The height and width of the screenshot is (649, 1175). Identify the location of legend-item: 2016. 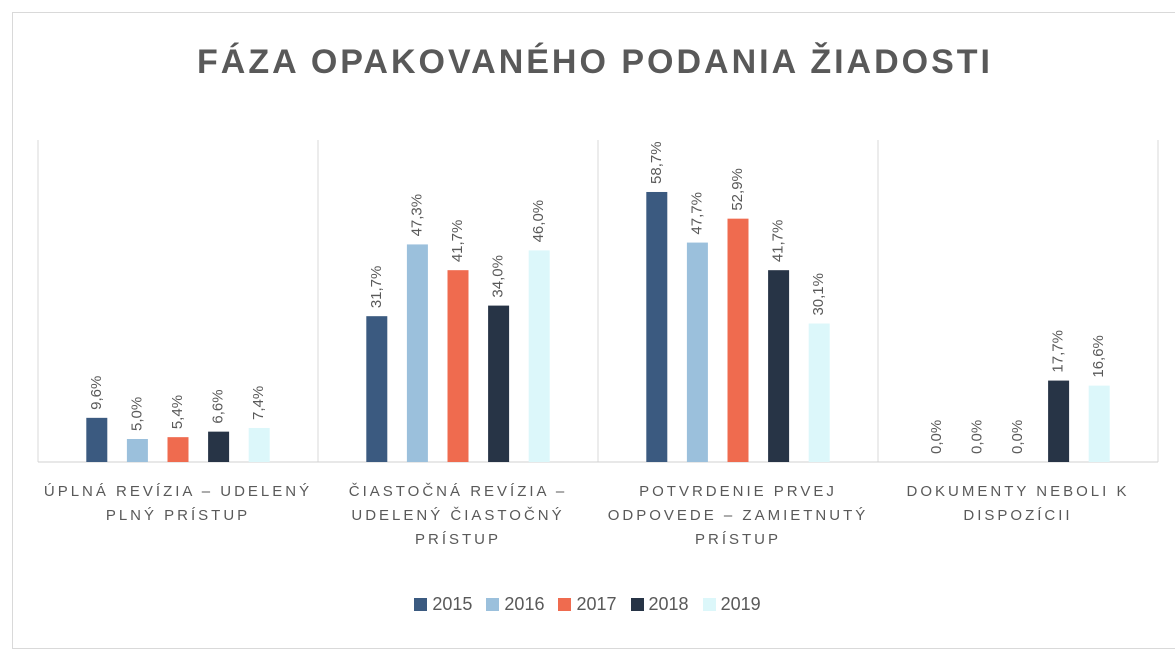
(515, 604).